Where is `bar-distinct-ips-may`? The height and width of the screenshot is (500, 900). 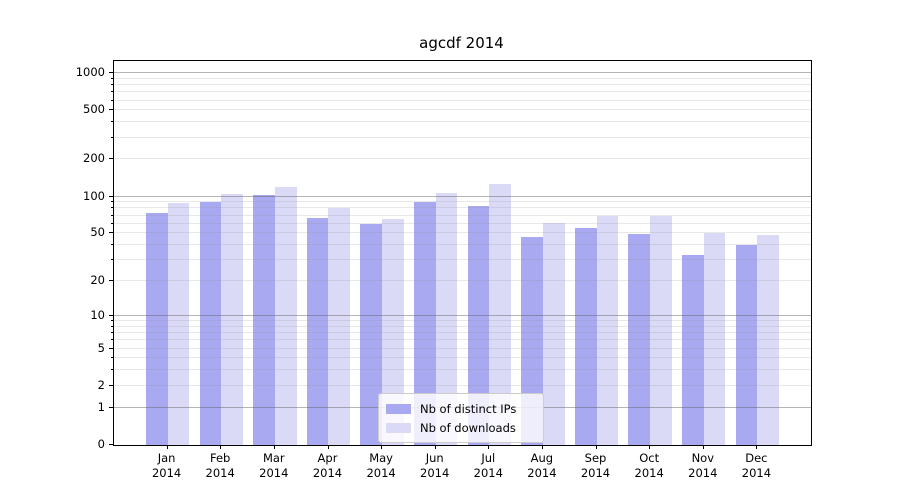
bar-distinct-ips-may is located at coordinates (371, 334).